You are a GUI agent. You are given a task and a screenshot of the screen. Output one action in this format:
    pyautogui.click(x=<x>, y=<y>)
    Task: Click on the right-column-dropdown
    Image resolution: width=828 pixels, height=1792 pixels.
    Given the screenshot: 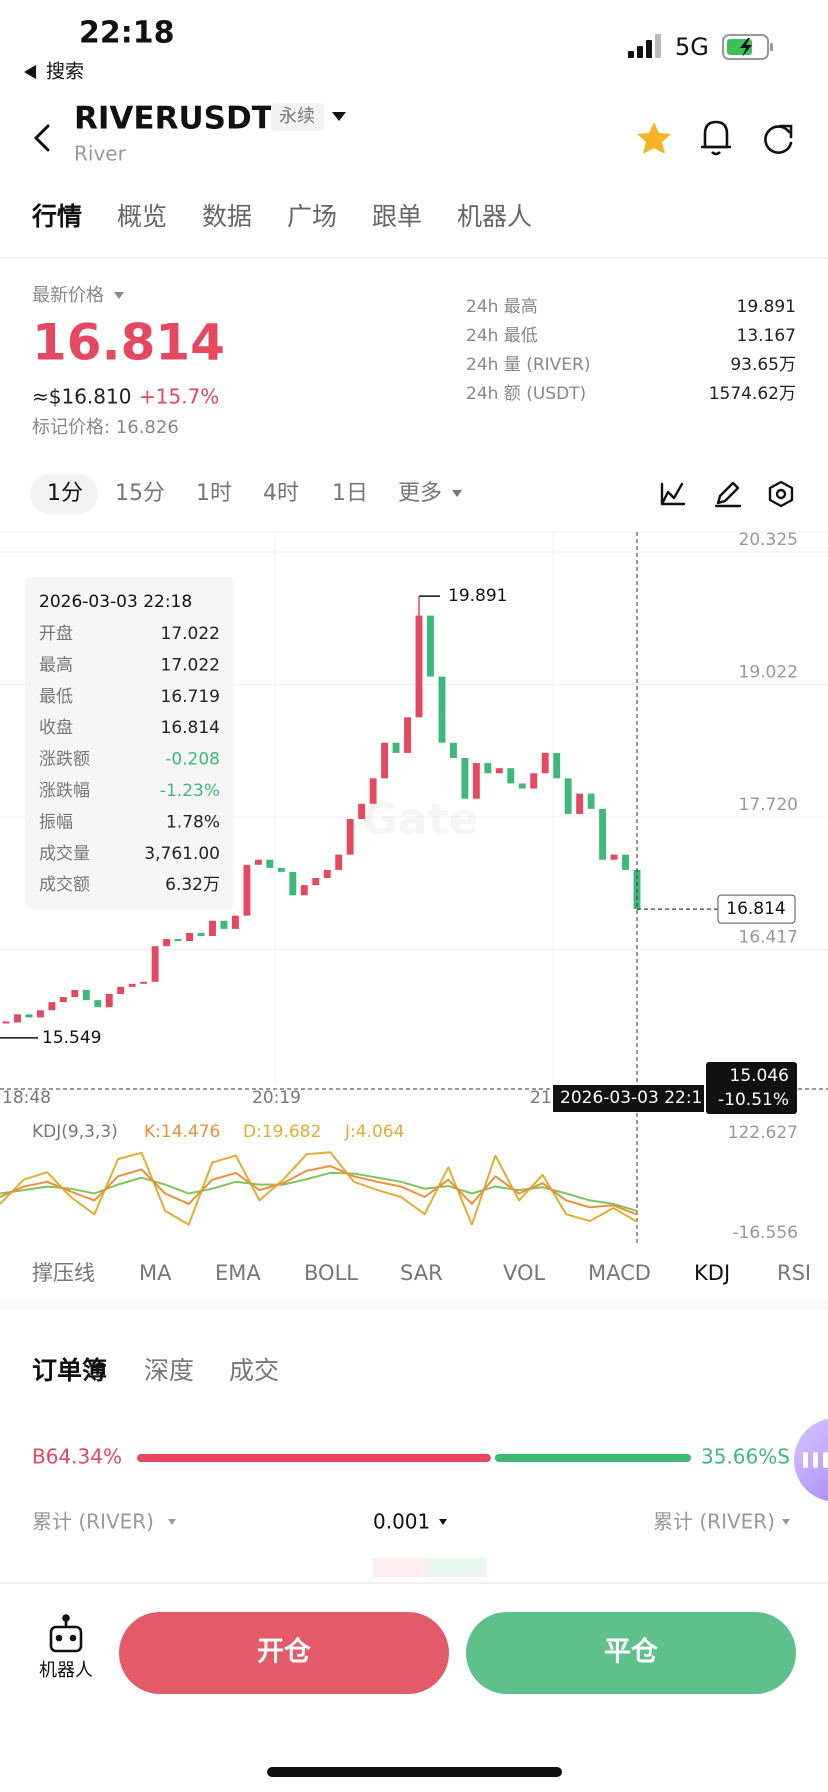 What is the action you would take?
    pyautogui.click(x=786, y=1522)
    